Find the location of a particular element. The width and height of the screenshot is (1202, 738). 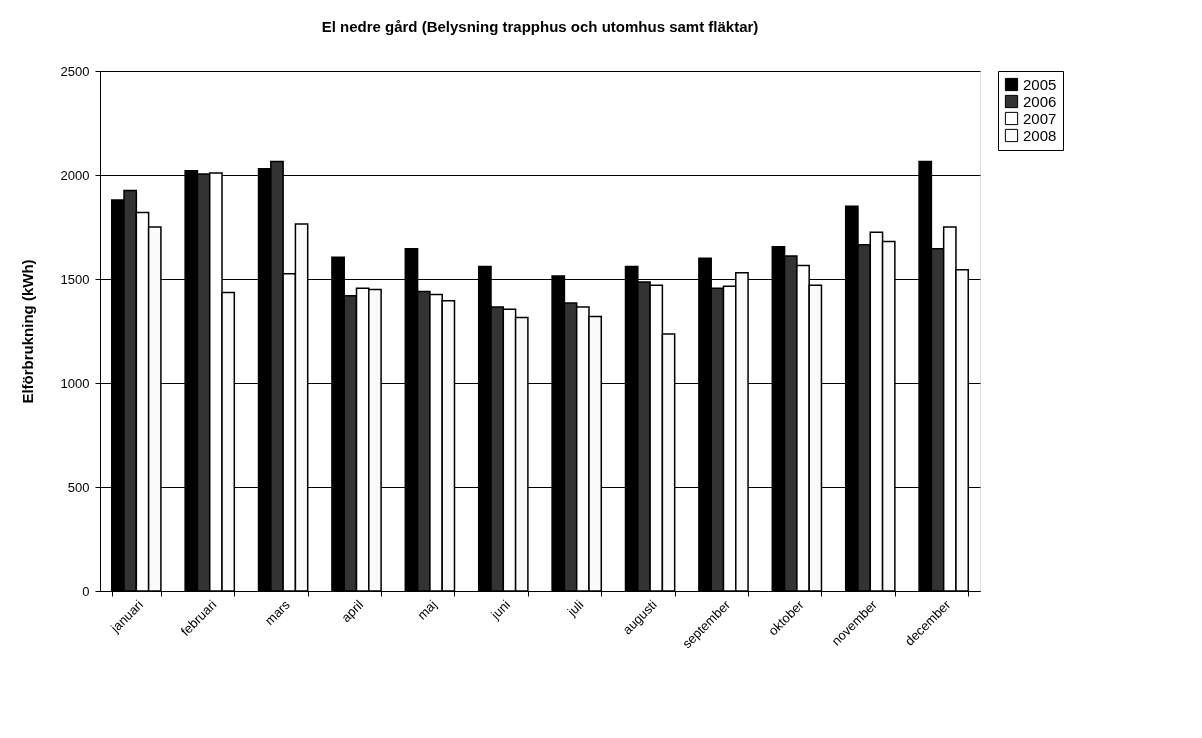

y-tick-label: 500 is located at coordinates (78, 487).